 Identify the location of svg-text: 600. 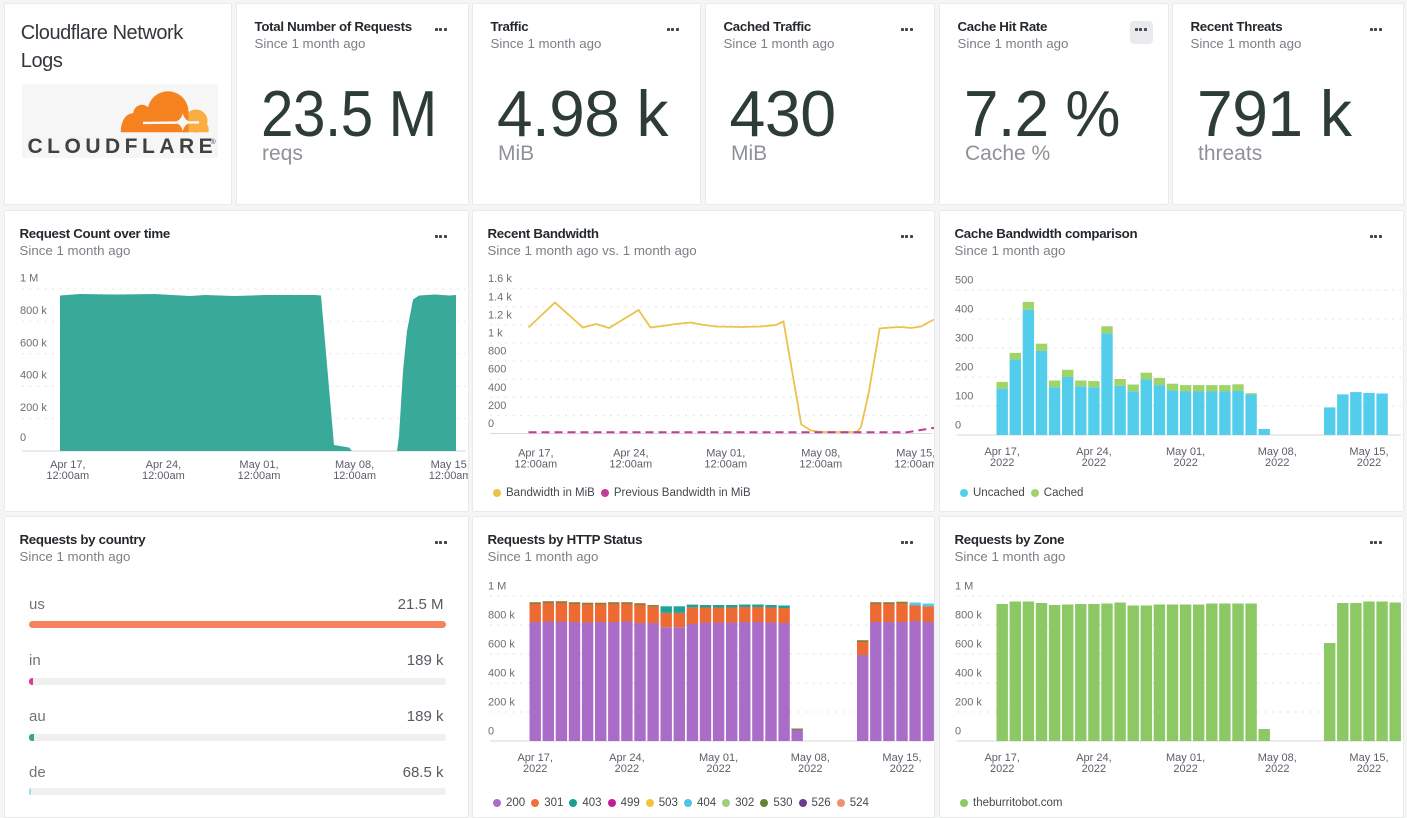
(497, 370).